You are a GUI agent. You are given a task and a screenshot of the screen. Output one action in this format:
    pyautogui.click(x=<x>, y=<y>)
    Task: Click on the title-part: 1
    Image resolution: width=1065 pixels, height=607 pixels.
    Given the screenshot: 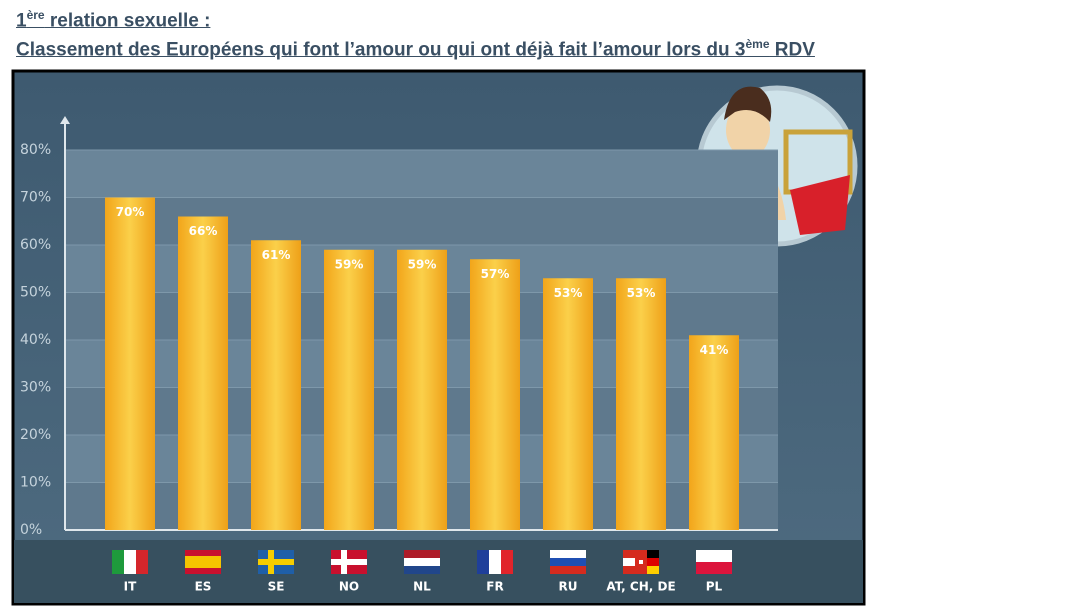 What is the action you would take?
    pyautogui.click(x=21, y=21)
    